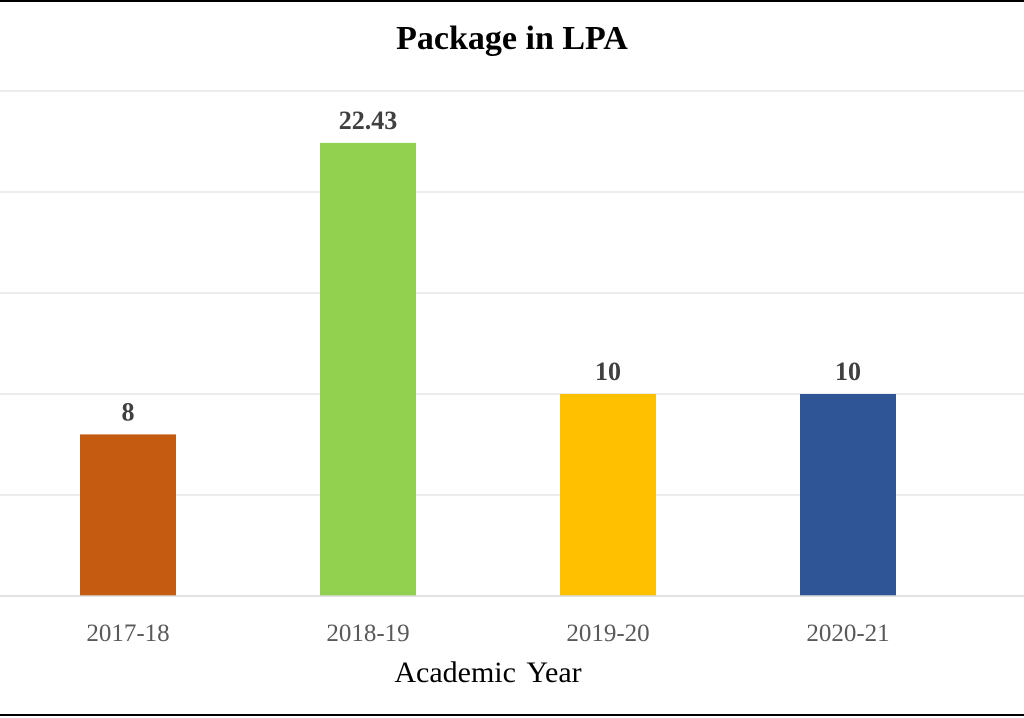  What do you see at coordinates (608, 371) in the screenshot?
I see `data-label-2019-20: 10` at bounding box center [608, 371].